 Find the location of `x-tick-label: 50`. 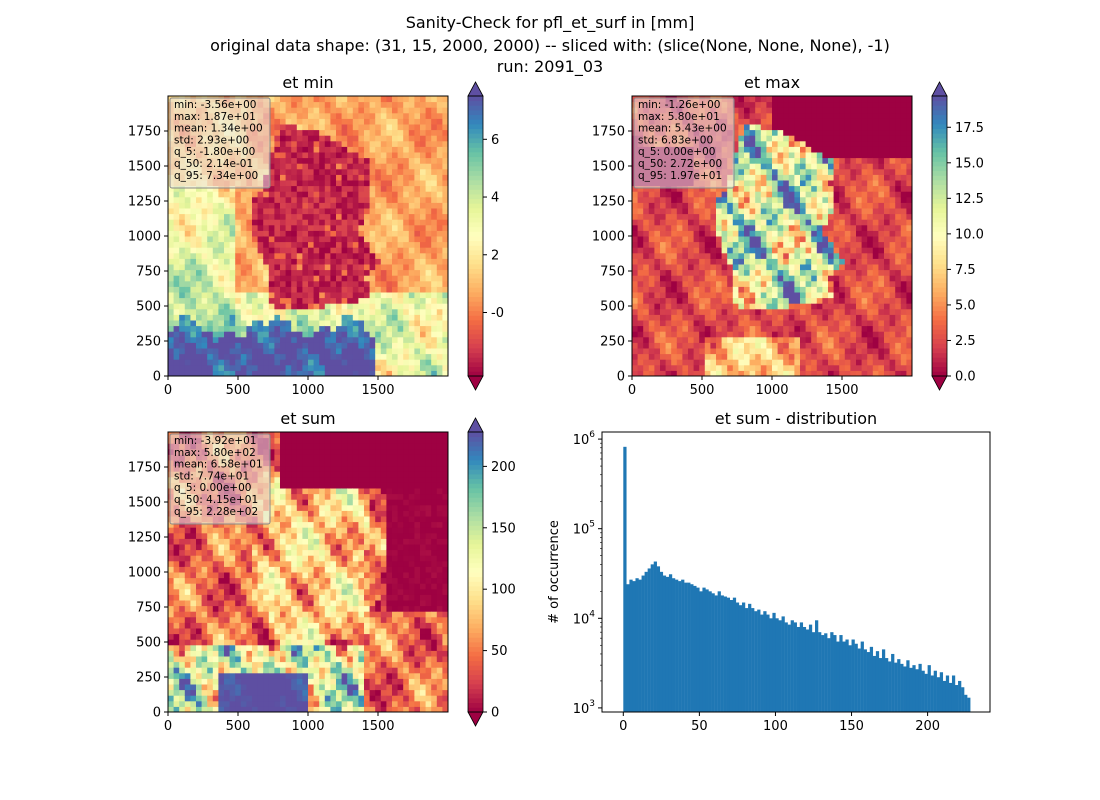

x-tick-label: 50 is located at coordinates (699, 726).